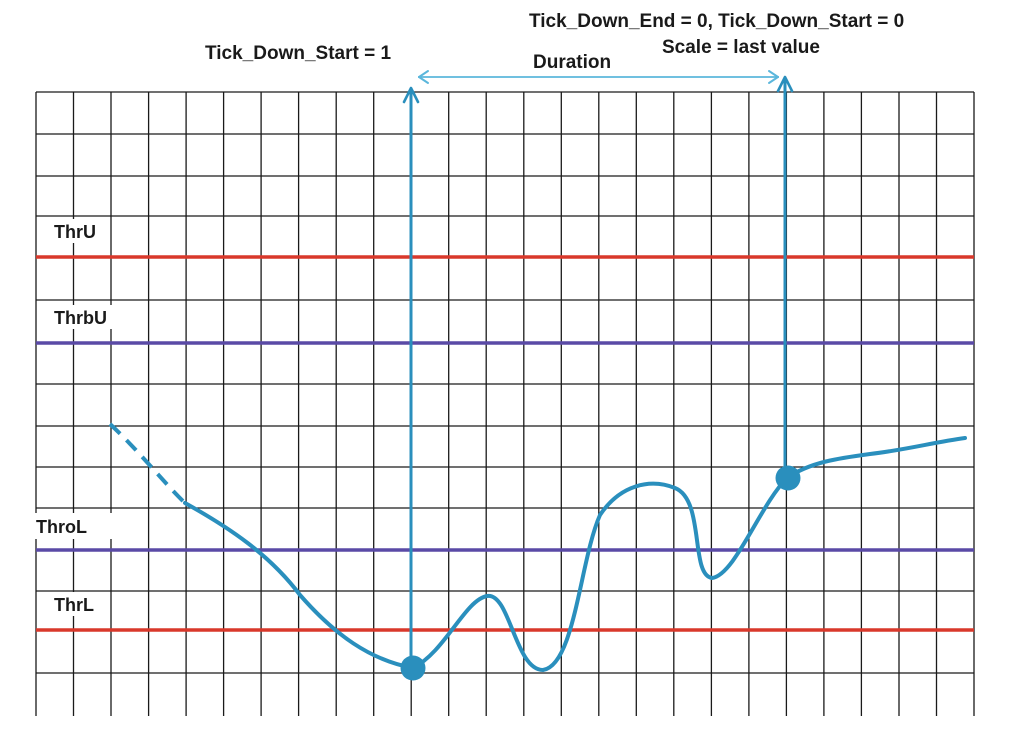 Image resolution: width=1024 pixels, height=741 pixels. I want to click on tick-down-start-point, so click(413, 668).